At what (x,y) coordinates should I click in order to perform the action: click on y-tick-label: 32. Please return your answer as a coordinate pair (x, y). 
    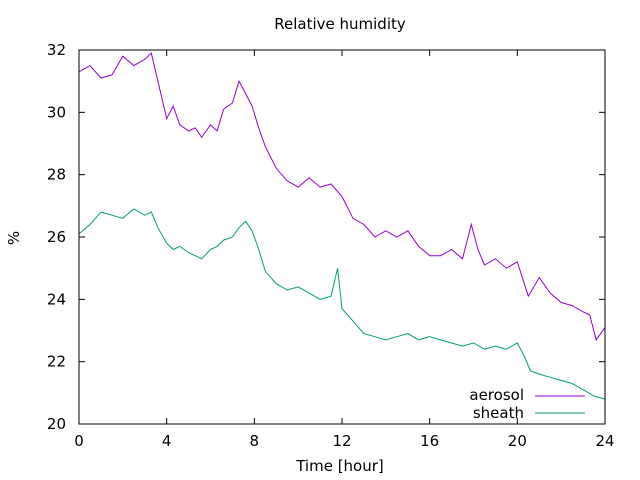
    Looking at the image, I should click on (56, 50).